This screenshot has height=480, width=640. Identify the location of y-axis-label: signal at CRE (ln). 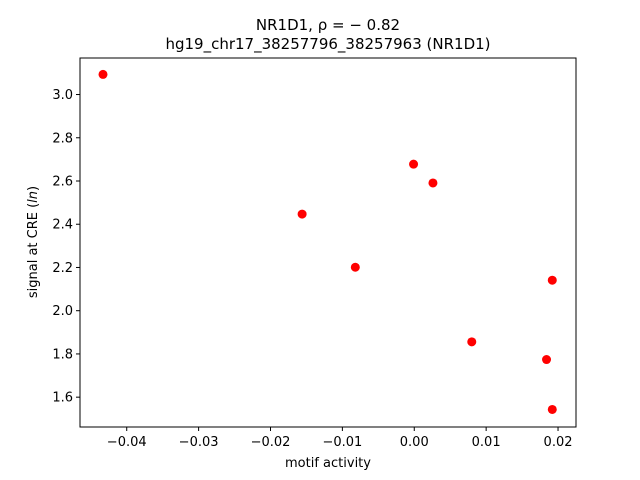
(33, 242).